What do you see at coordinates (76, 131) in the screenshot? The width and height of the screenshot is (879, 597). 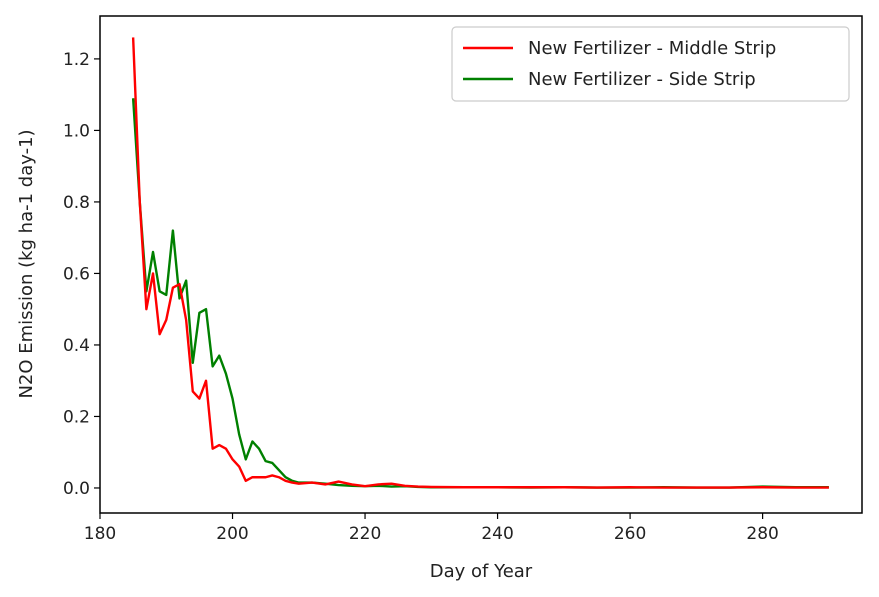 I see `y-tick-label: 1.0` at bounding box center [76, 131].